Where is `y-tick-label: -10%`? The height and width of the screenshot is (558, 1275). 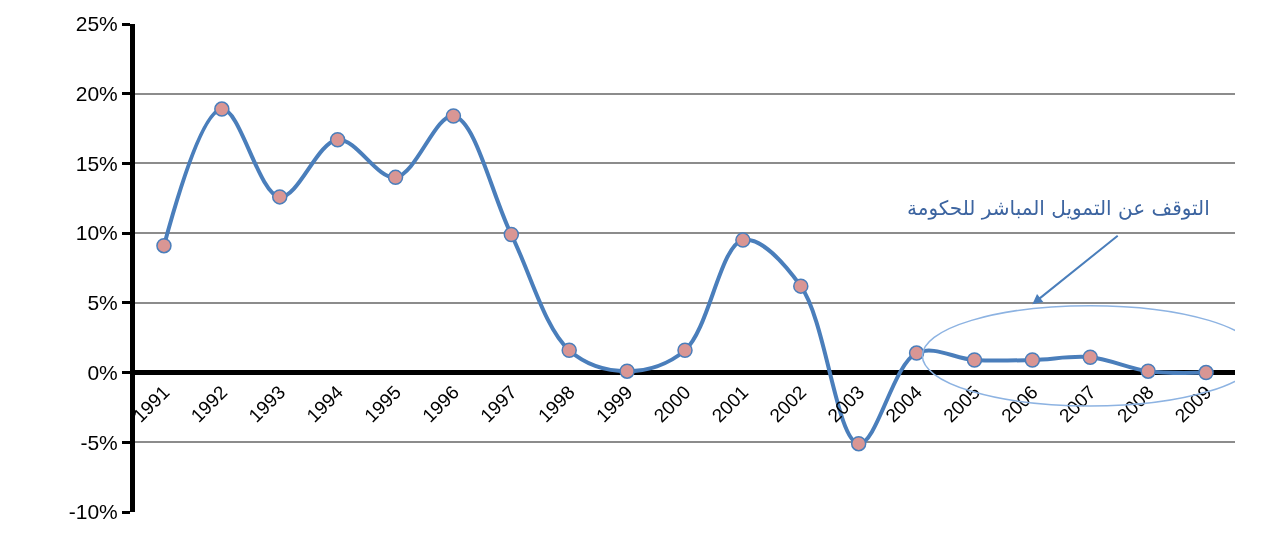
y-tick-label: -10% is located at coordinates (93, 512).